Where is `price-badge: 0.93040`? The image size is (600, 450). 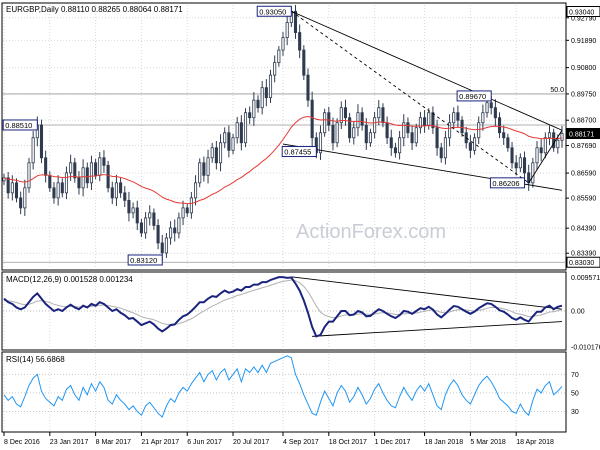 price-badge: 0.93040 is located at coordinates (581, 13).